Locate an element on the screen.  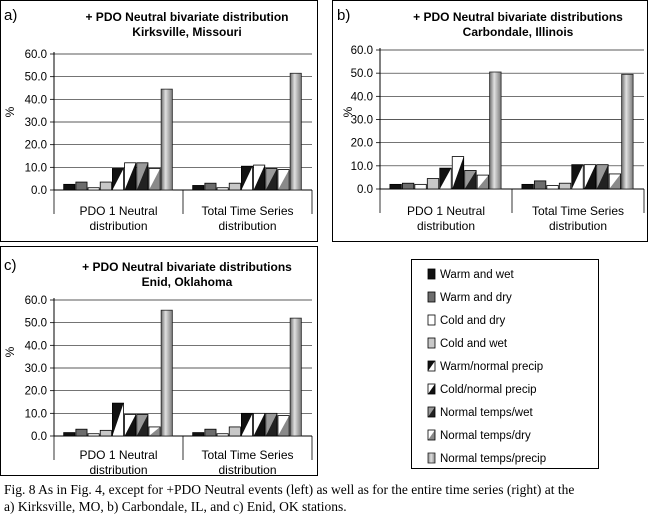
legend-item-normal-temps-wet: Normal temps/wet is located at coordinates (480, 412).